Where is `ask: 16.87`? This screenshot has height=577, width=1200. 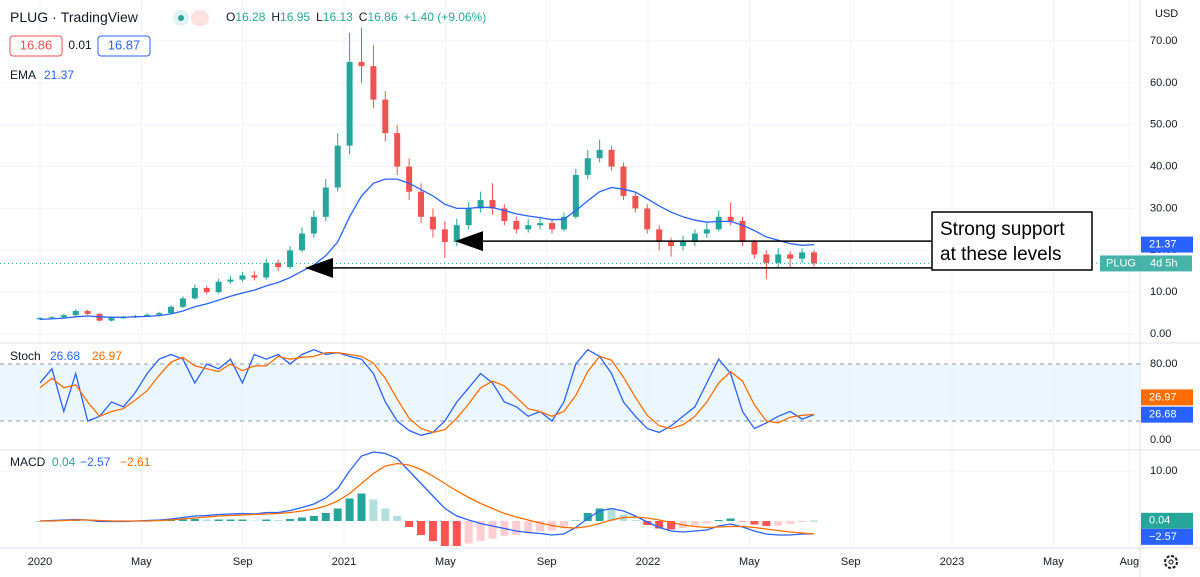
ask: 16.87 is located at coordinates (124, 44).